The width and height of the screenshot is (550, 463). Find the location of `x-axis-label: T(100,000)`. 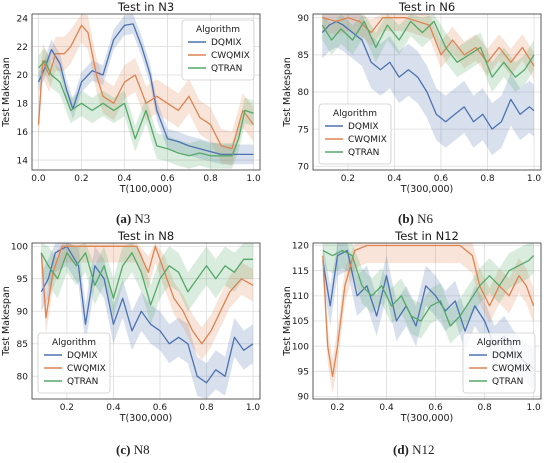

x-axis-label: T(100,000) is located at coordinates (146, 189).